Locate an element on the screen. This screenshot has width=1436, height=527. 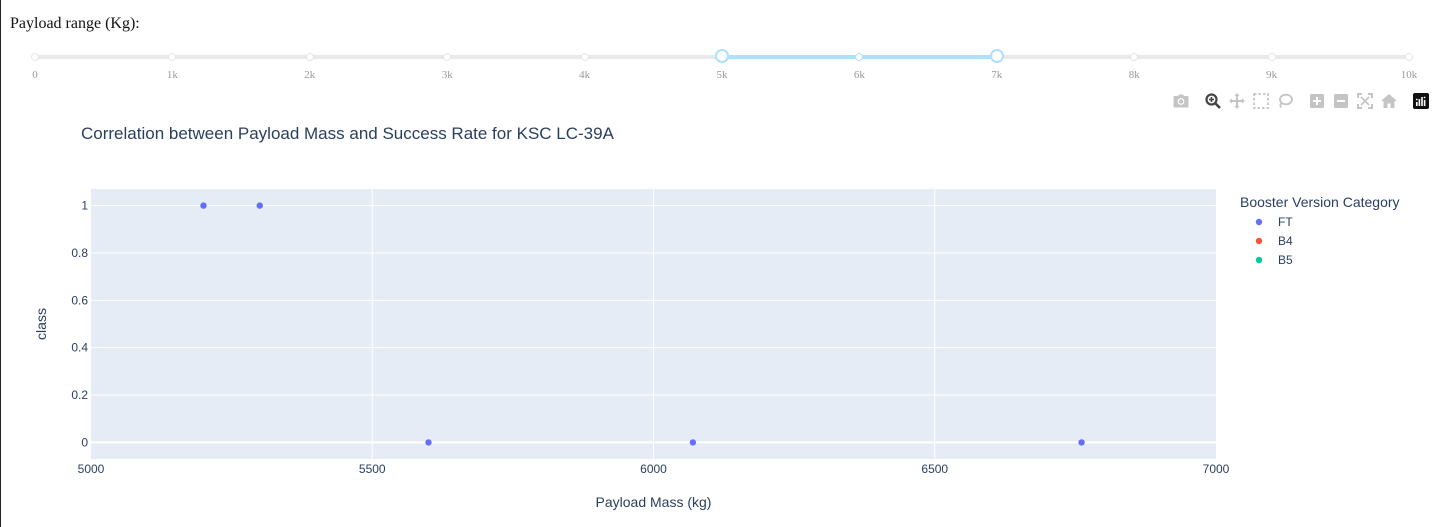
autoscale-icon is located at coordinates (1365, 101).